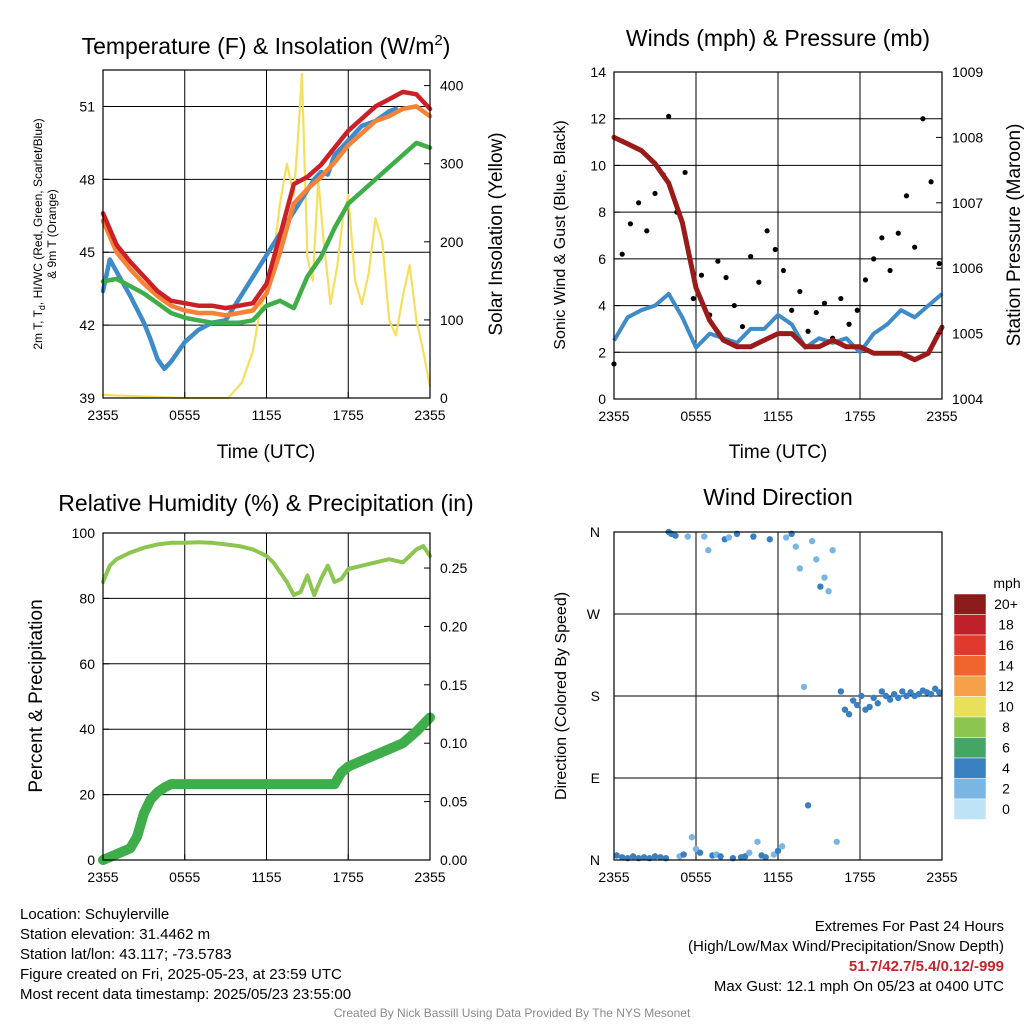 Image resolution: width=1024 pixels, height=1024 pixels. What do you see at coordinates (452, 164) in the screenshot?
I see `y-tick-label-right: 300` at bounding box center [452, 164].